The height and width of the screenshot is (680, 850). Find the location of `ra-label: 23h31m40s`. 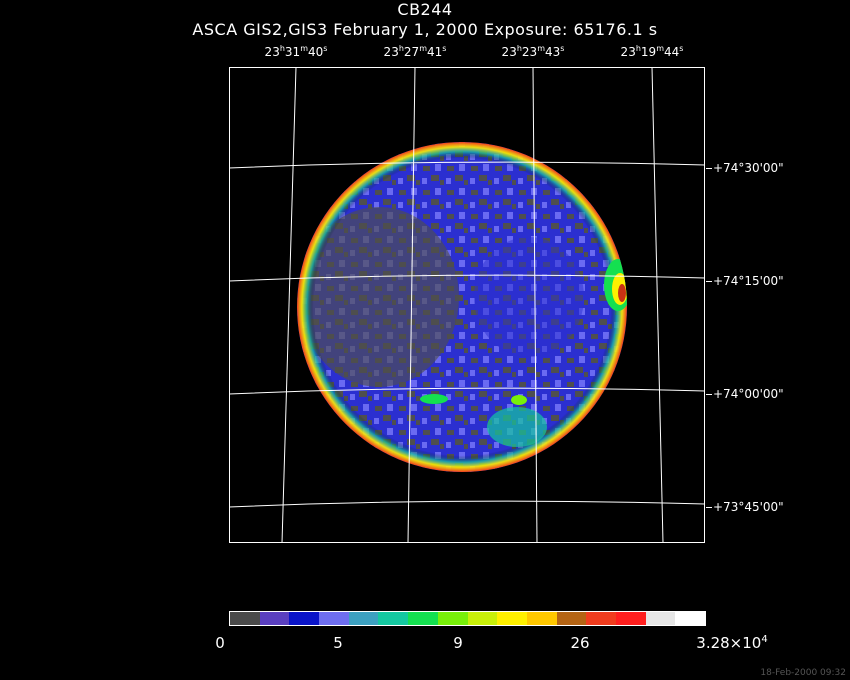

ra-label: 23h31m40s is located at coordinates (296, 51).